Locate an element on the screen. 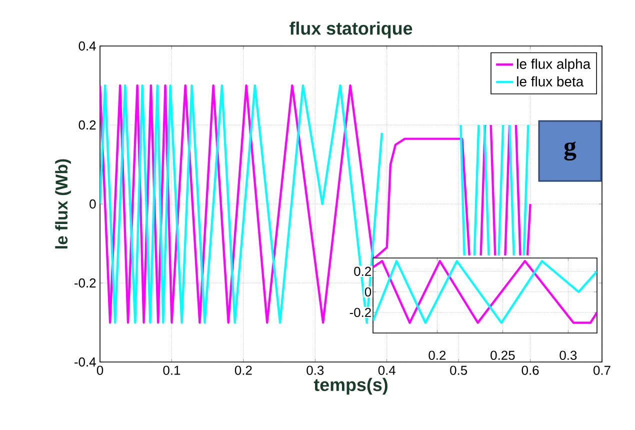 This screenshot has width=635, height=430. annotation: g is located at coordinates (570, 151).